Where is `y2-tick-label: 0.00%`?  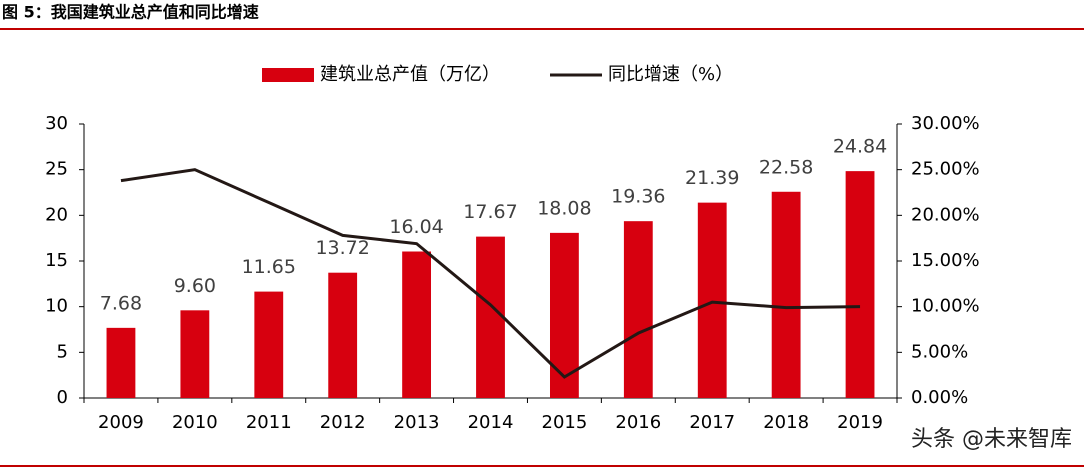 y2-tick-label: 0.00% is located at coordinates (939, 397).